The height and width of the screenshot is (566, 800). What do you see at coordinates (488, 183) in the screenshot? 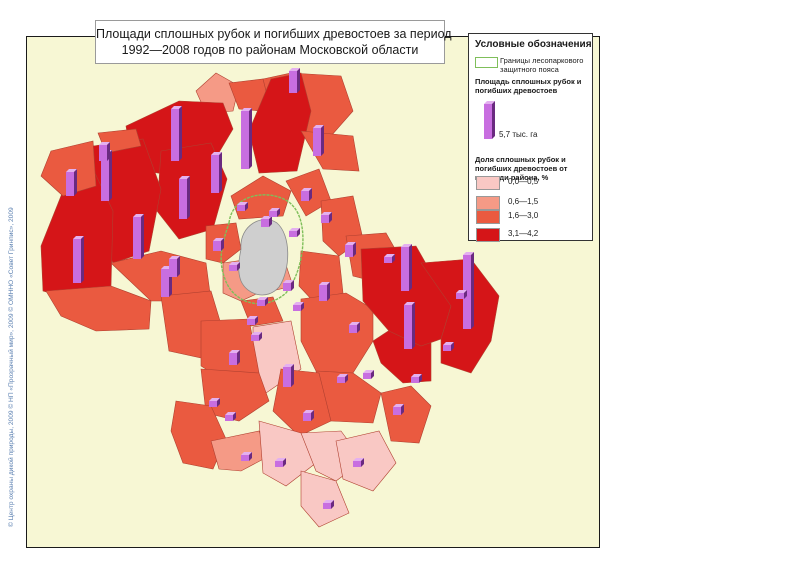
I see `legend-swatch-class1` at bounding box center [488, 183].